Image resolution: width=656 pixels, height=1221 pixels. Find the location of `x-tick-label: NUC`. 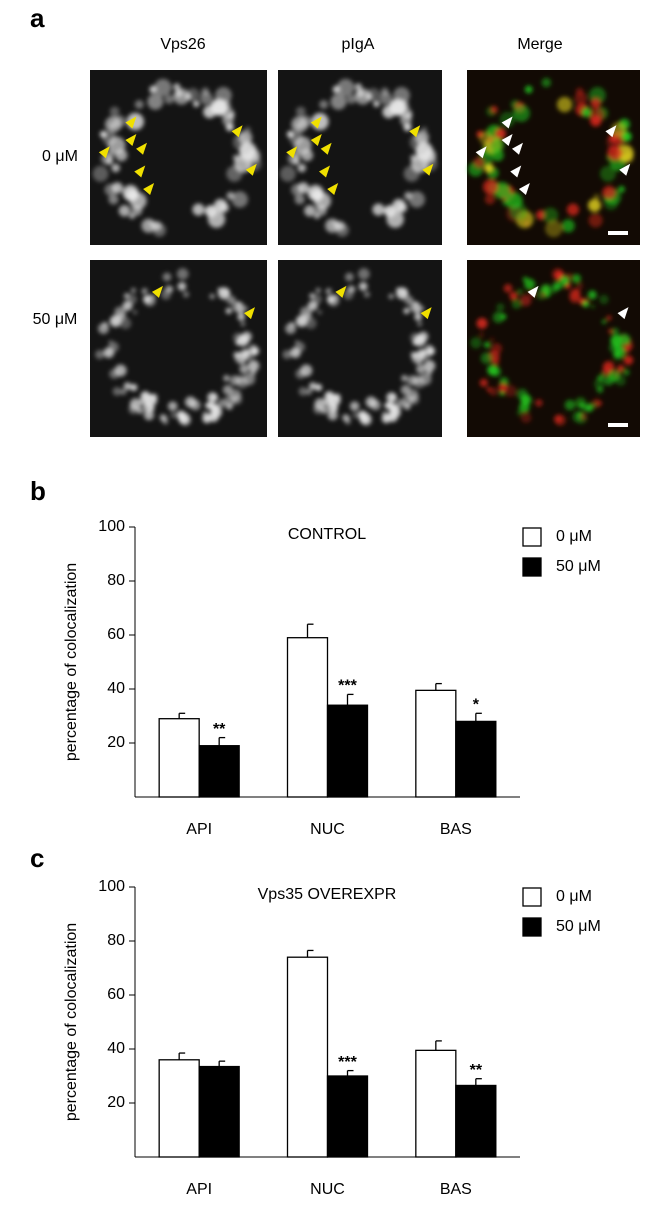

x-tick-label: NUC is located at coordinates (327, 829).